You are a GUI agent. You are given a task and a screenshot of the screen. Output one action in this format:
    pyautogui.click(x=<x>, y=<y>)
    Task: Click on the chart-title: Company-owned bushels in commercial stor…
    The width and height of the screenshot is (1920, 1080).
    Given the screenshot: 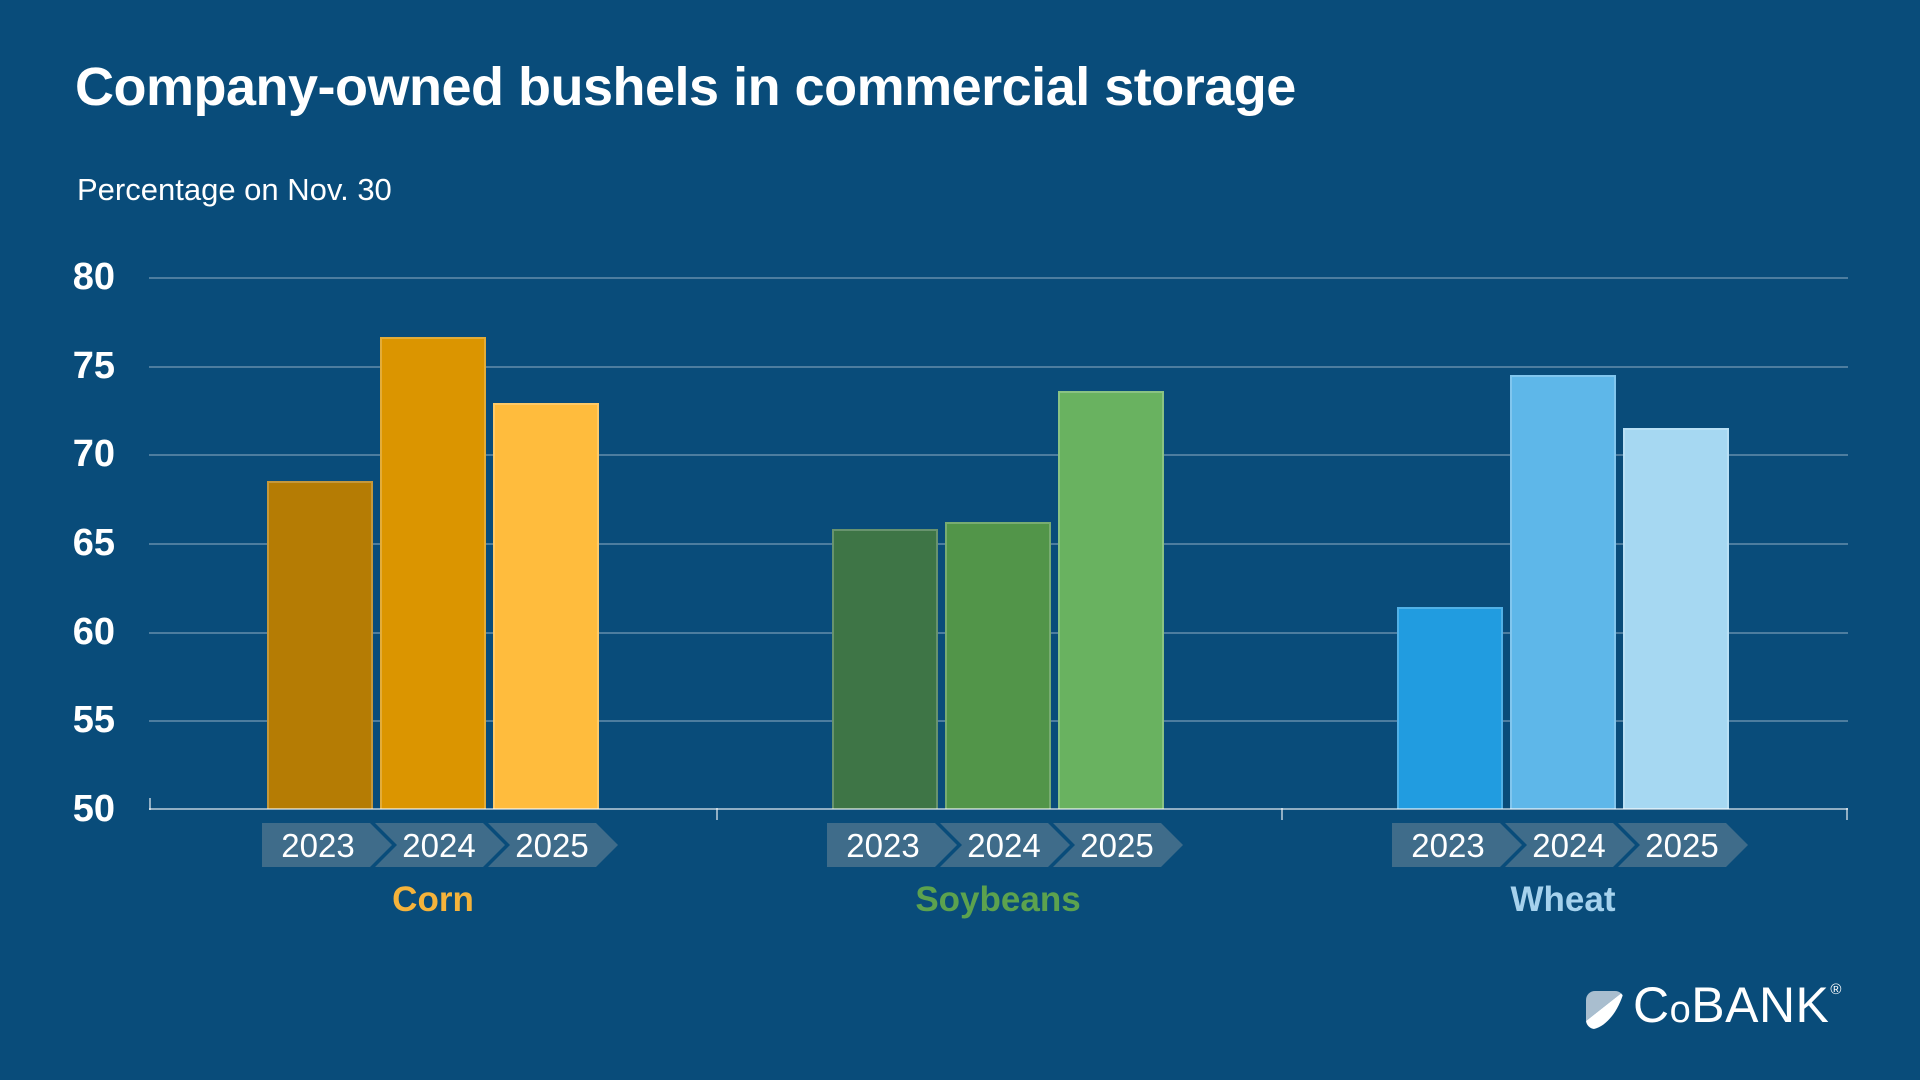 What is the action you would take?
    pyautogui.click(x=685, y=87)
    